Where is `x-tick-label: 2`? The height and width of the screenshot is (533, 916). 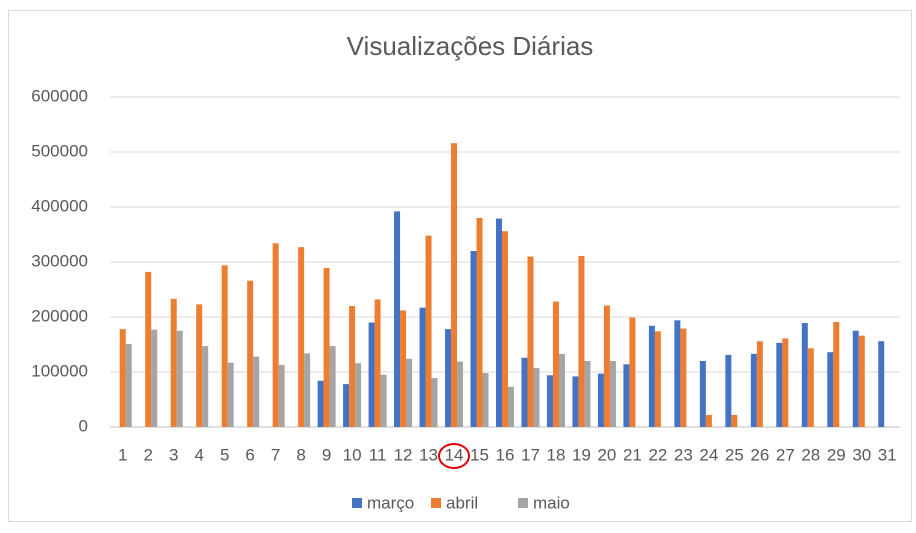
x-tick-label: 2 is located at coordinates (147, 454).